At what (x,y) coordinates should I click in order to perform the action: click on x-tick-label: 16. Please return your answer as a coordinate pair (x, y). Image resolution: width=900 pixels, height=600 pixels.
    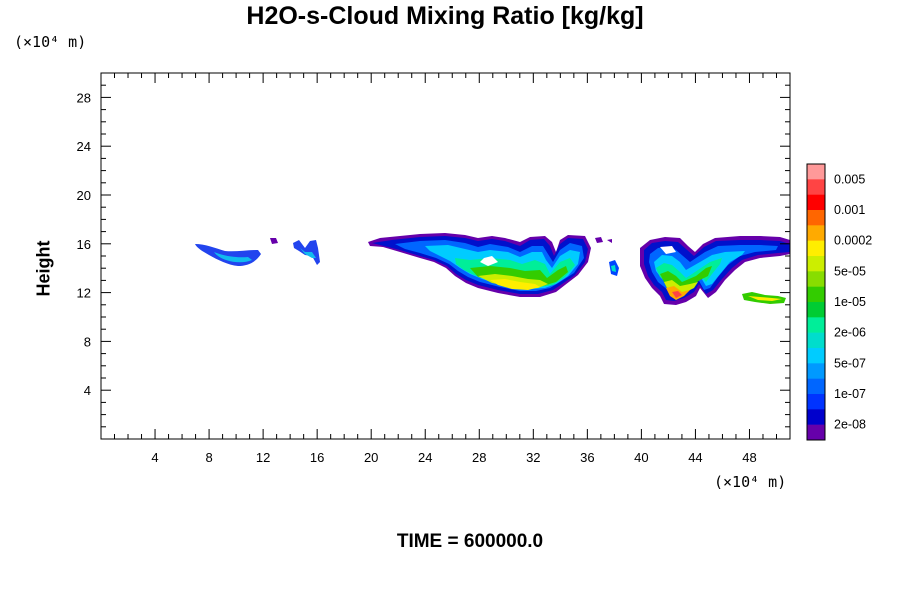
    Looking at the image, I should click on (317, 457).